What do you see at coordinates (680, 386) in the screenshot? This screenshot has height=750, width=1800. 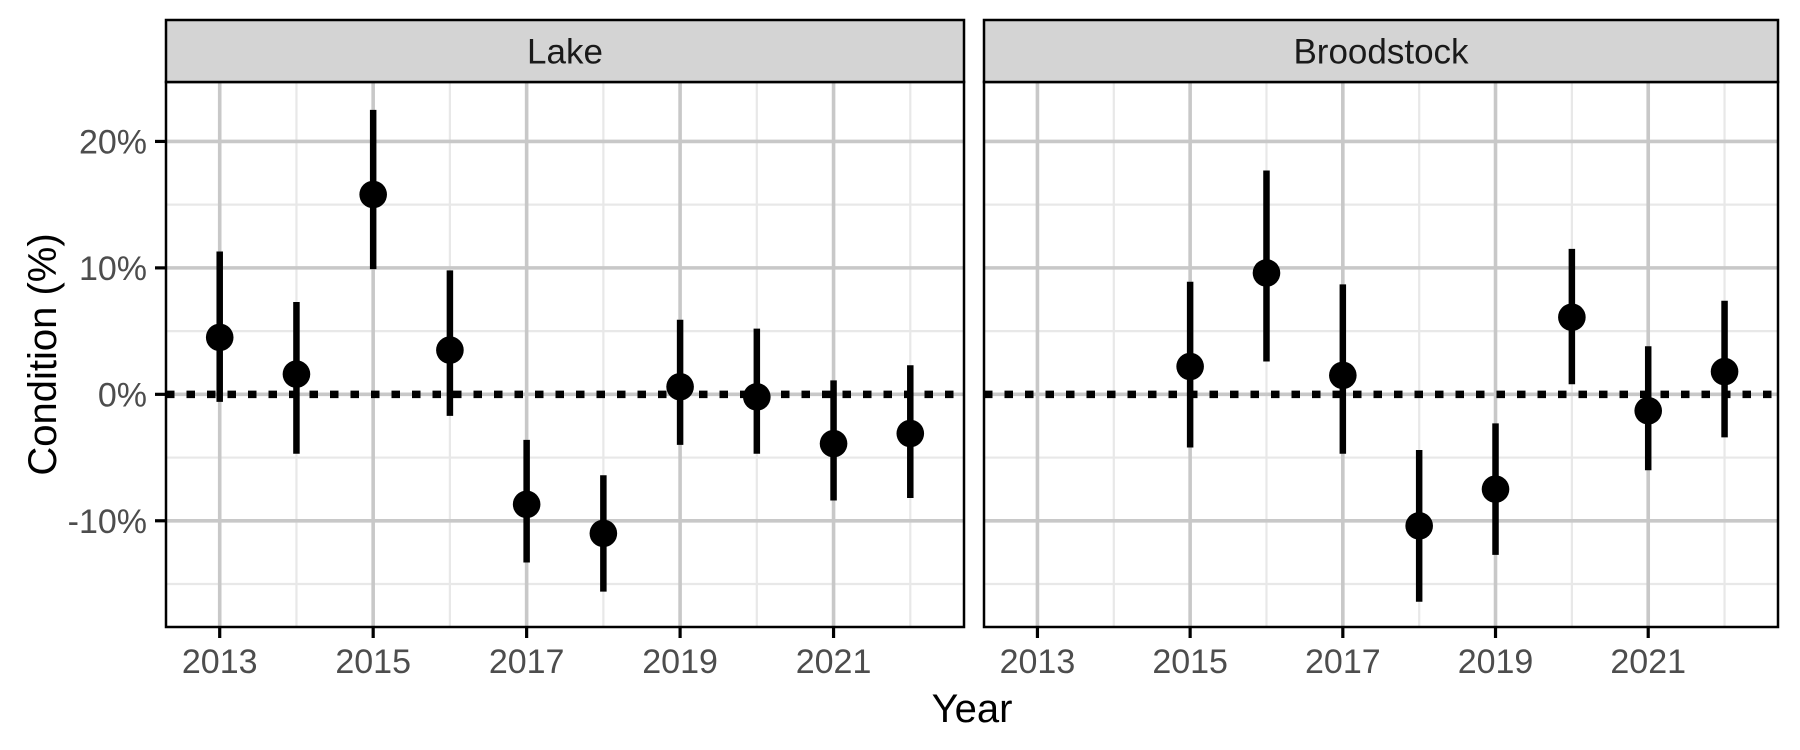 I see `data-point-lake-2019` at bounding box center [680, 386].